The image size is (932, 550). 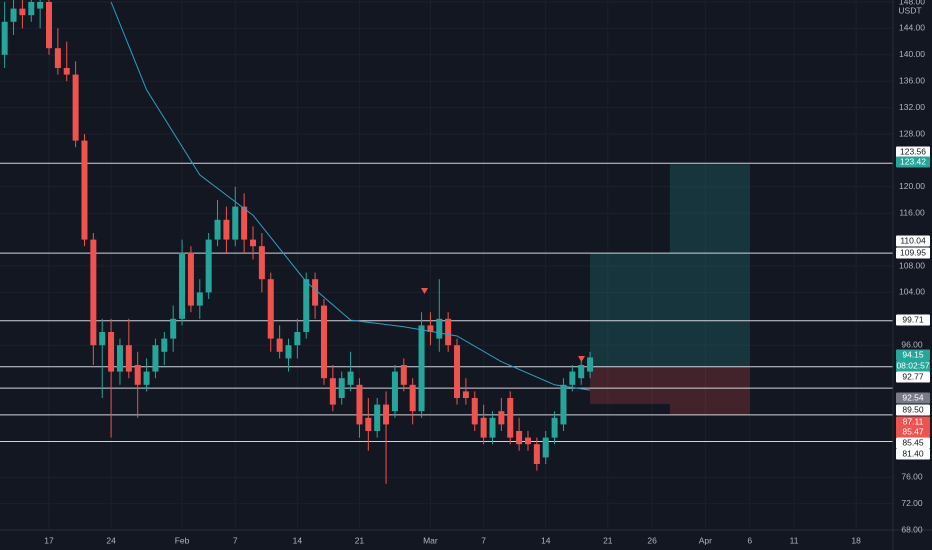 I want to click on y-tick-label: 76.00, so click(x=912, y=476).